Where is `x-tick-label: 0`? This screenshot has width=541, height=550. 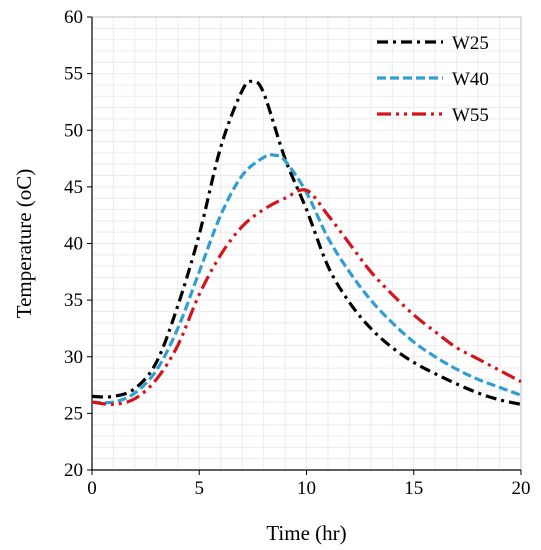 x-tick-label: 0 is located at coordinates (92, 488).